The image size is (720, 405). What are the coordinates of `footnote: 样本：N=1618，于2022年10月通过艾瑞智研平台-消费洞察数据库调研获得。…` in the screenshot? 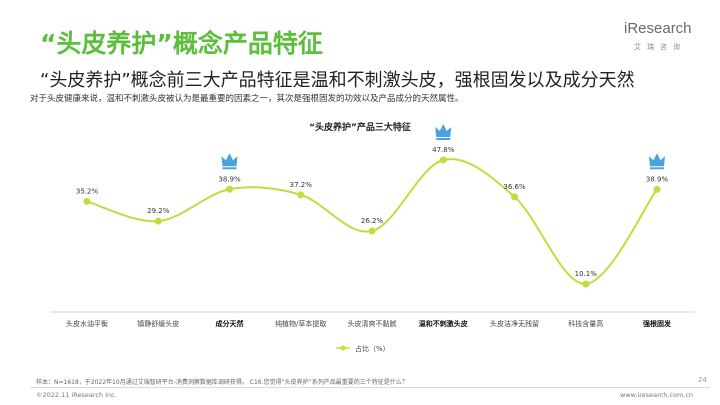 It's located at (222, 382).